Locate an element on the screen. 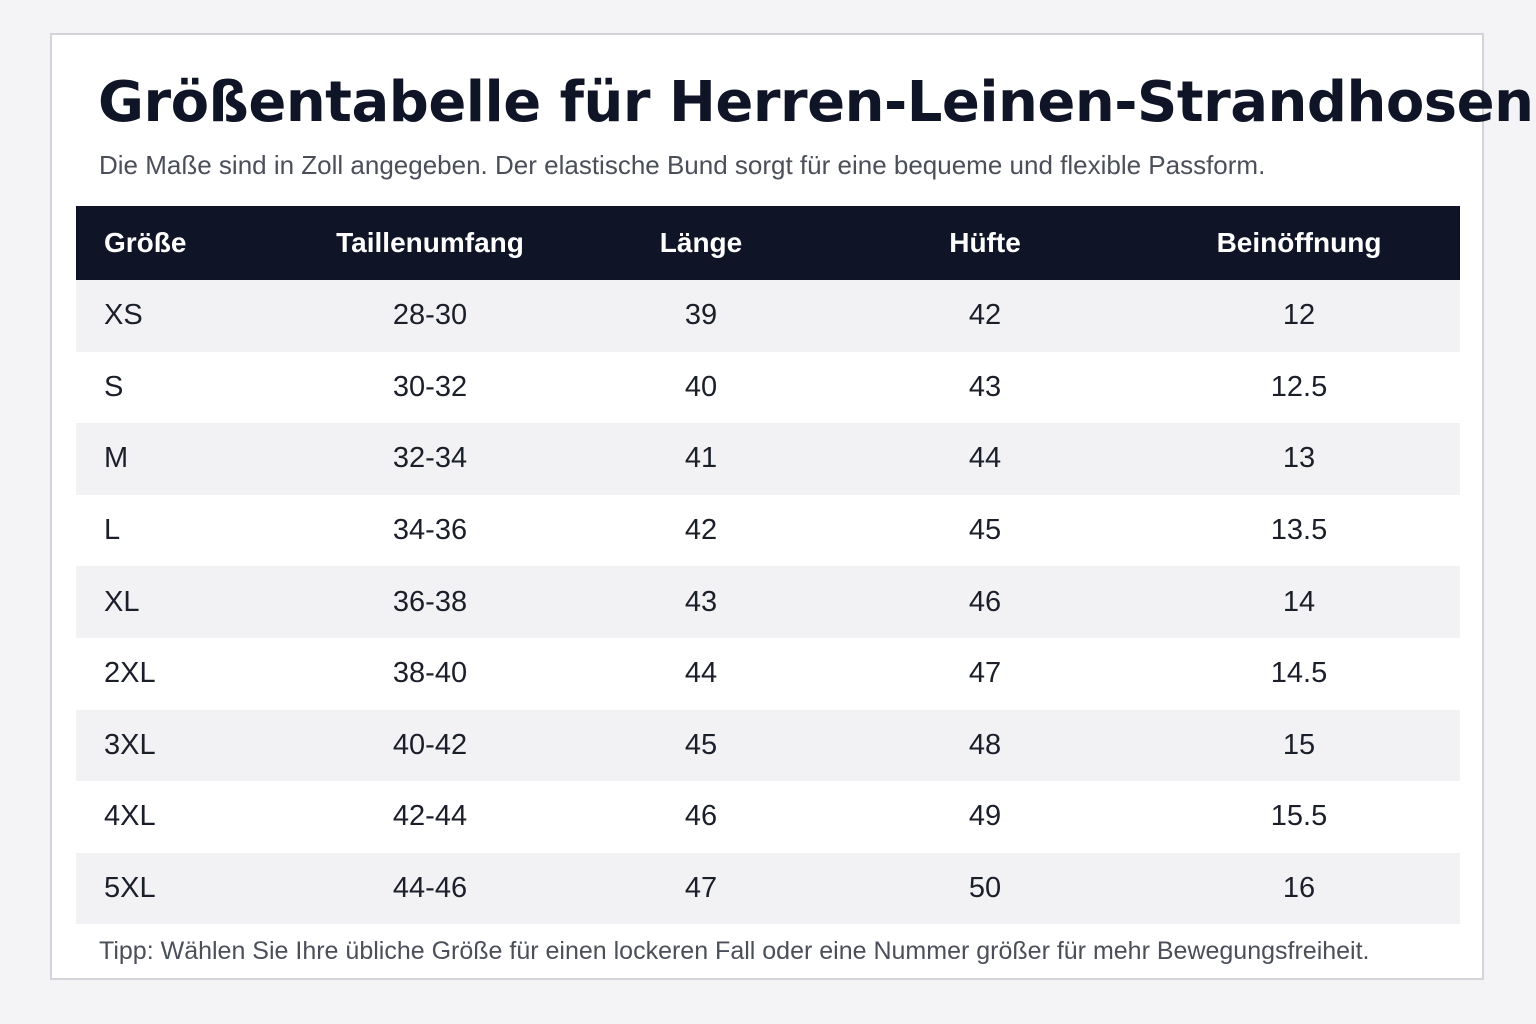  column-header-length: Länge is located at coordinates (701, 242).